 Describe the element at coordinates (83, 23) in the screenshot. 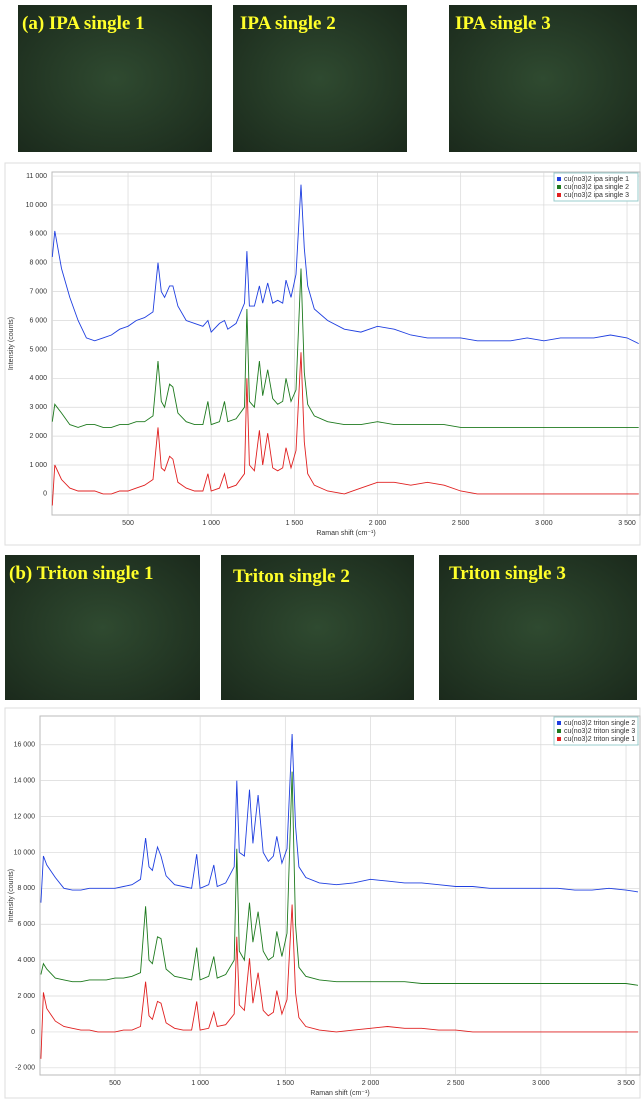

I see `image-label: (a) IPA single 1` at that location.